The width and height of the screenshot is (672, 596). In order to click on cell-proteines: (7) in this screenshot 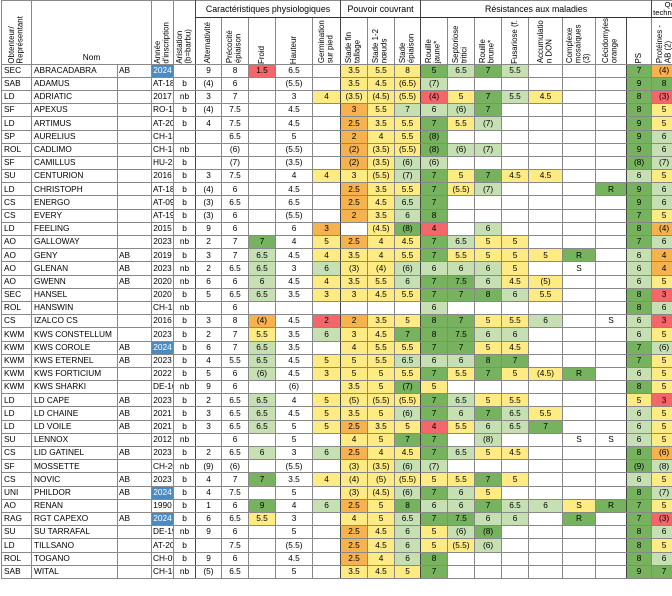, I will do `click(661, 492)`.